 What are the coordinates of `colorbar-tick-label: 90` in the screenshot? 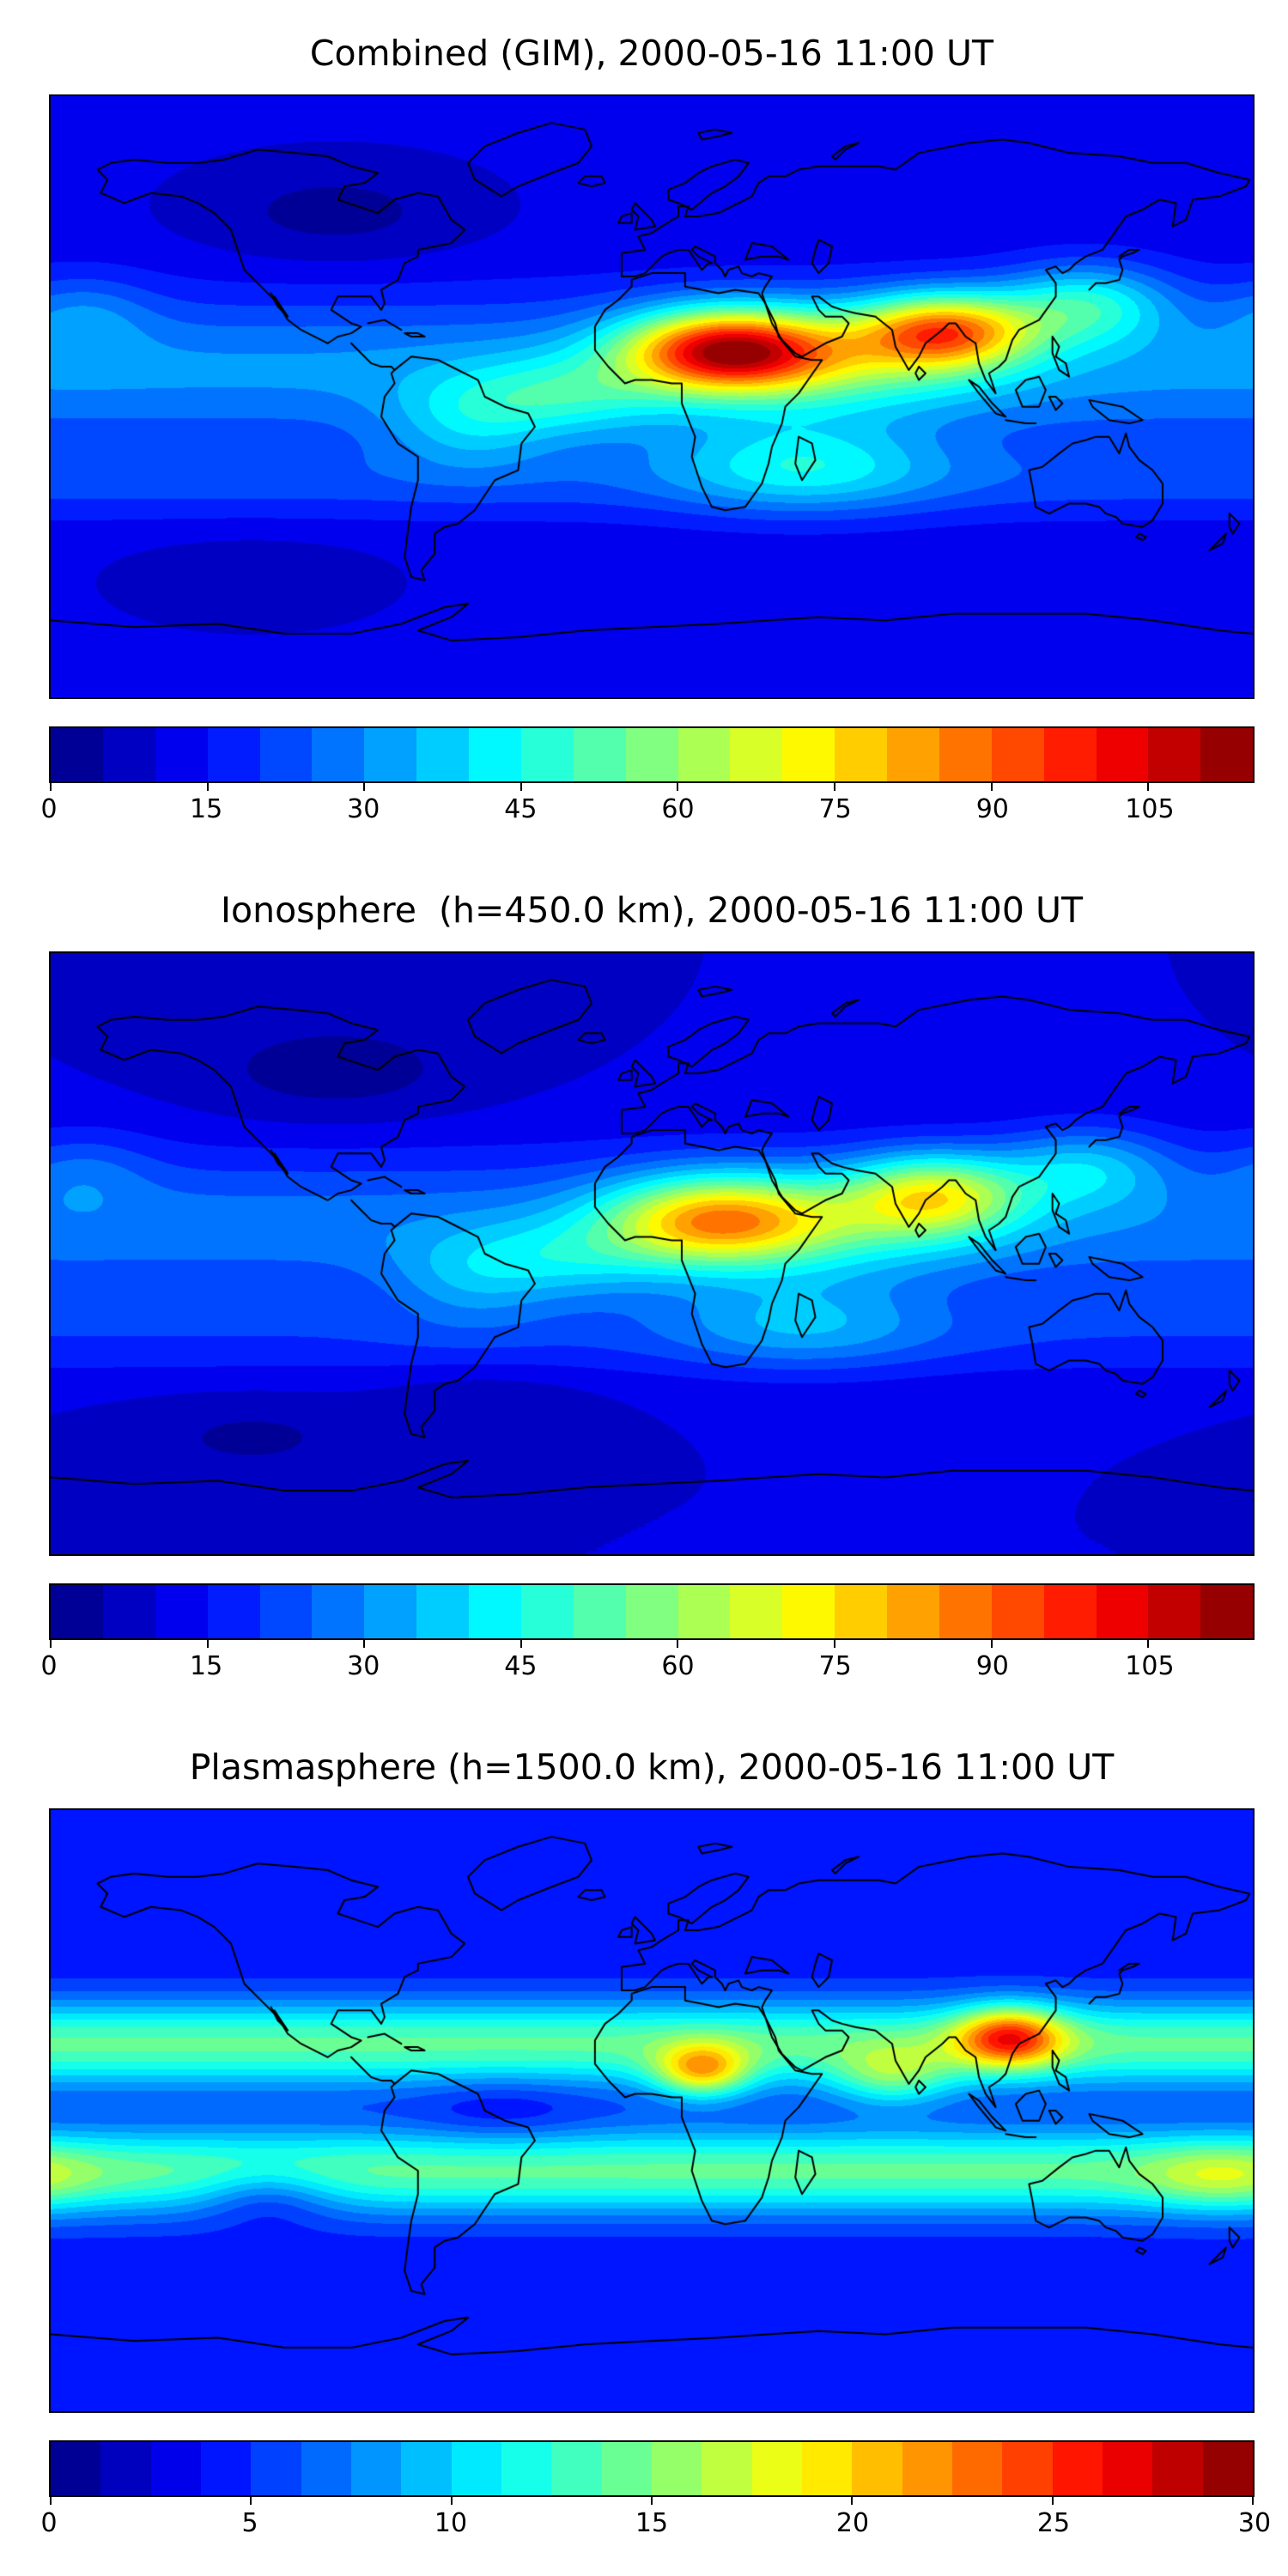 It's located at (992, 1666).